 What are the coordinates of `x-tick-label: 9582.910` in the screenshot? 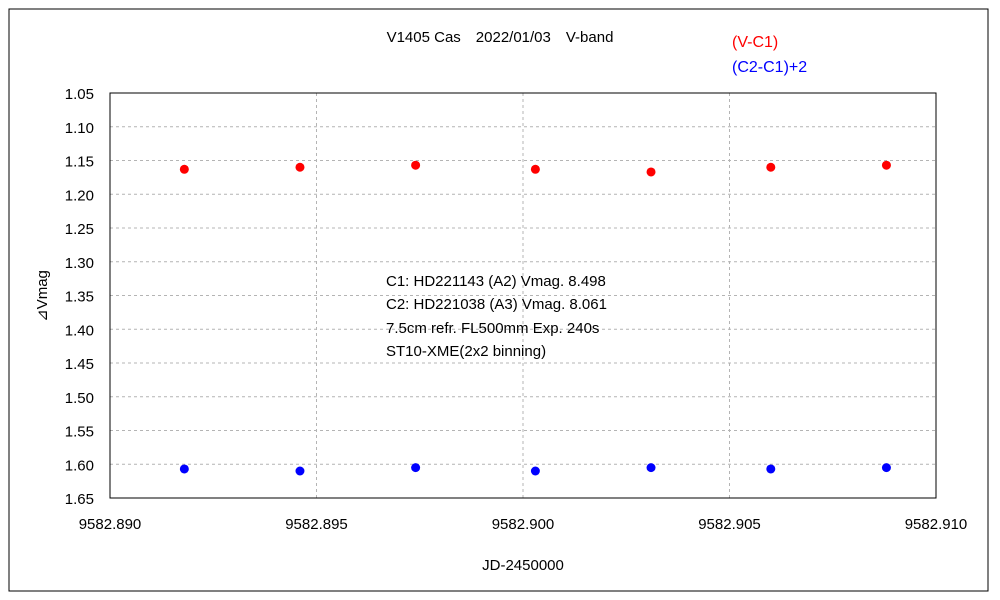 It's located at (936, 524).